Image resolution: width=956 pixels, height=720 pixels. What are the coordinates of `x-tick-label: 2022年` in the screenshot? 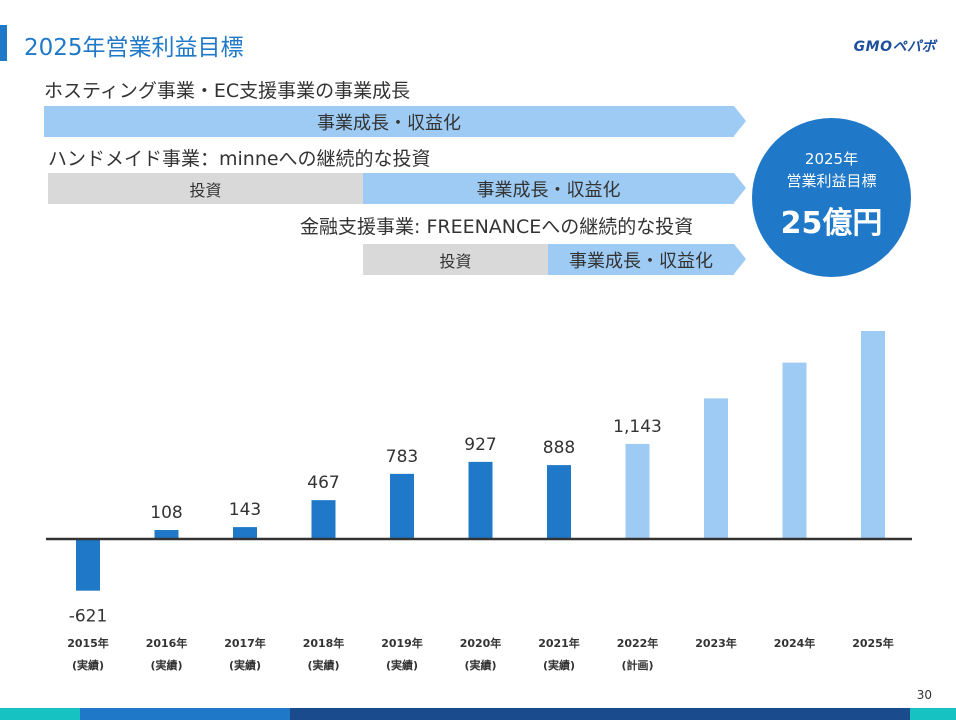 It's located at (638, 643).